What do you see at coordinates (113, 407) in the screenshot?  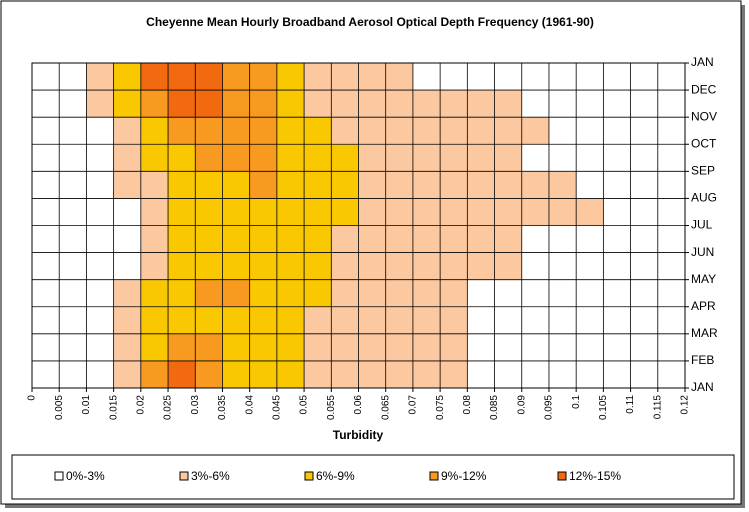 I see `x-tick-label: 0.015` at bounding box center [113, 407].